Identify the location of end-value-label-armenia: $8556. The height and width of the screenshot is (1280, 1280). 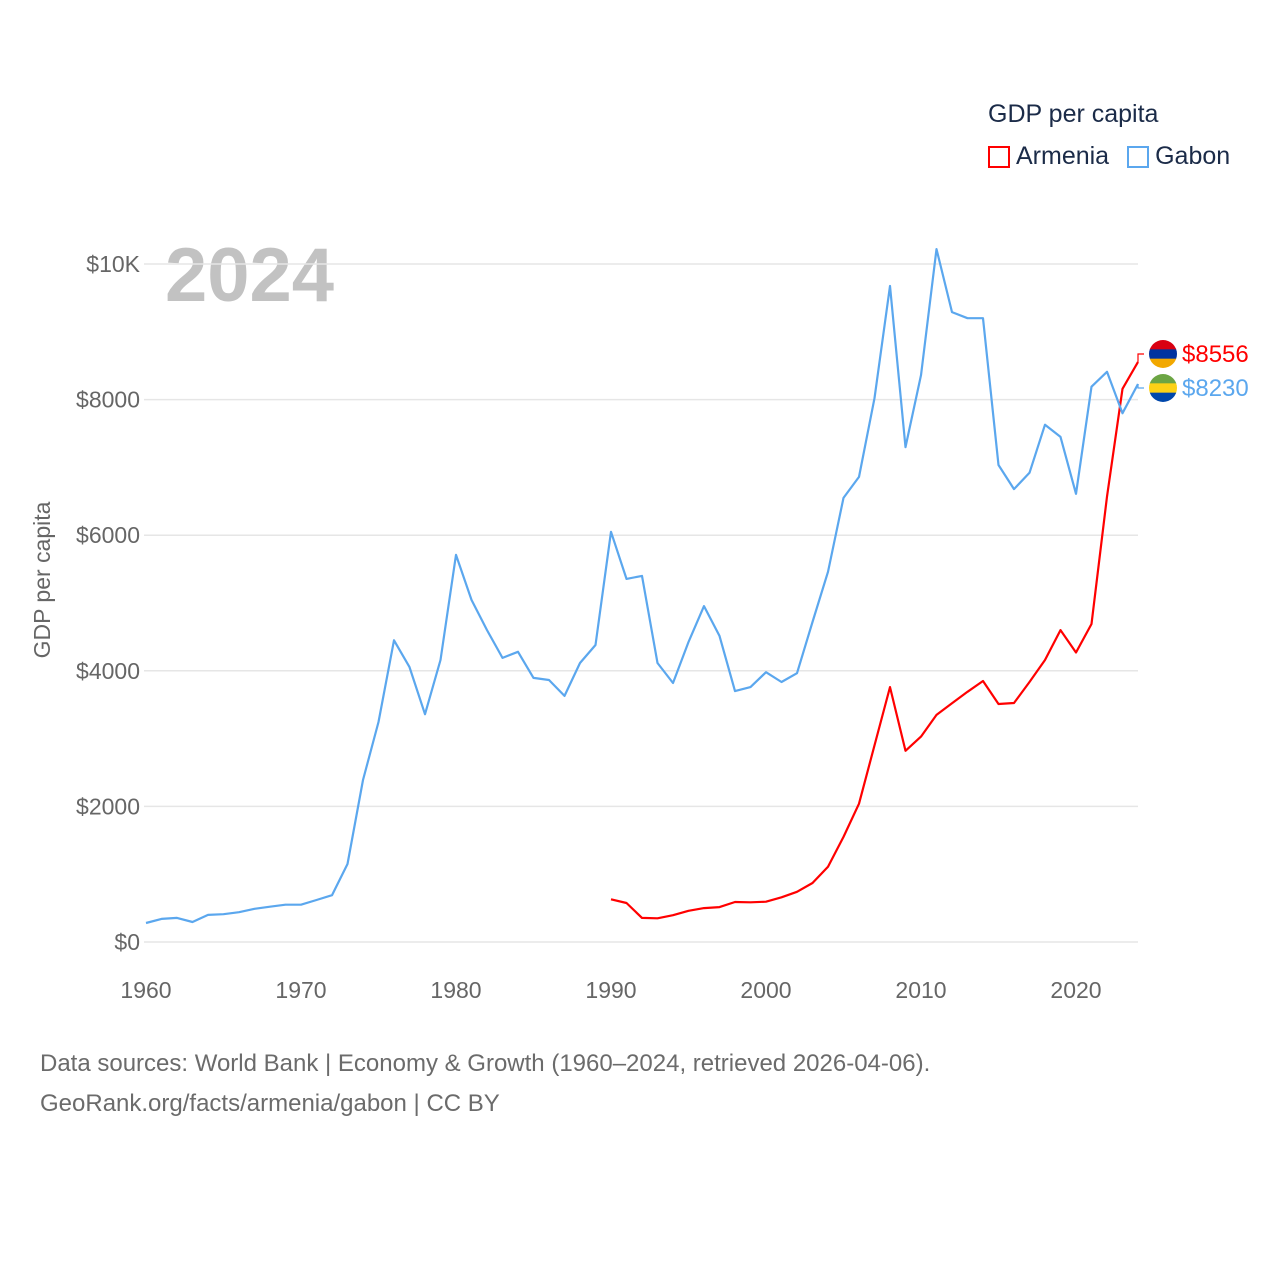
(1215, 354).